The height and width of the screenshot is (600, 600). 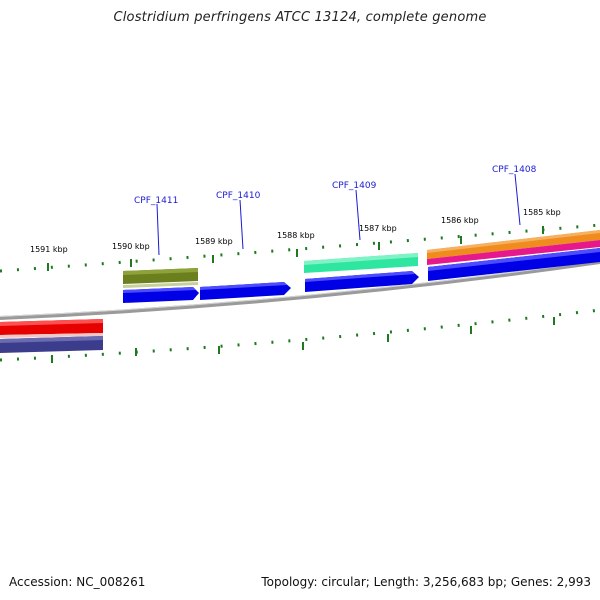 What do you see at coordinates (460, 220) in the screenshot?
I see `scale-label: 1586 kbp` at bounding box center [460, 220].